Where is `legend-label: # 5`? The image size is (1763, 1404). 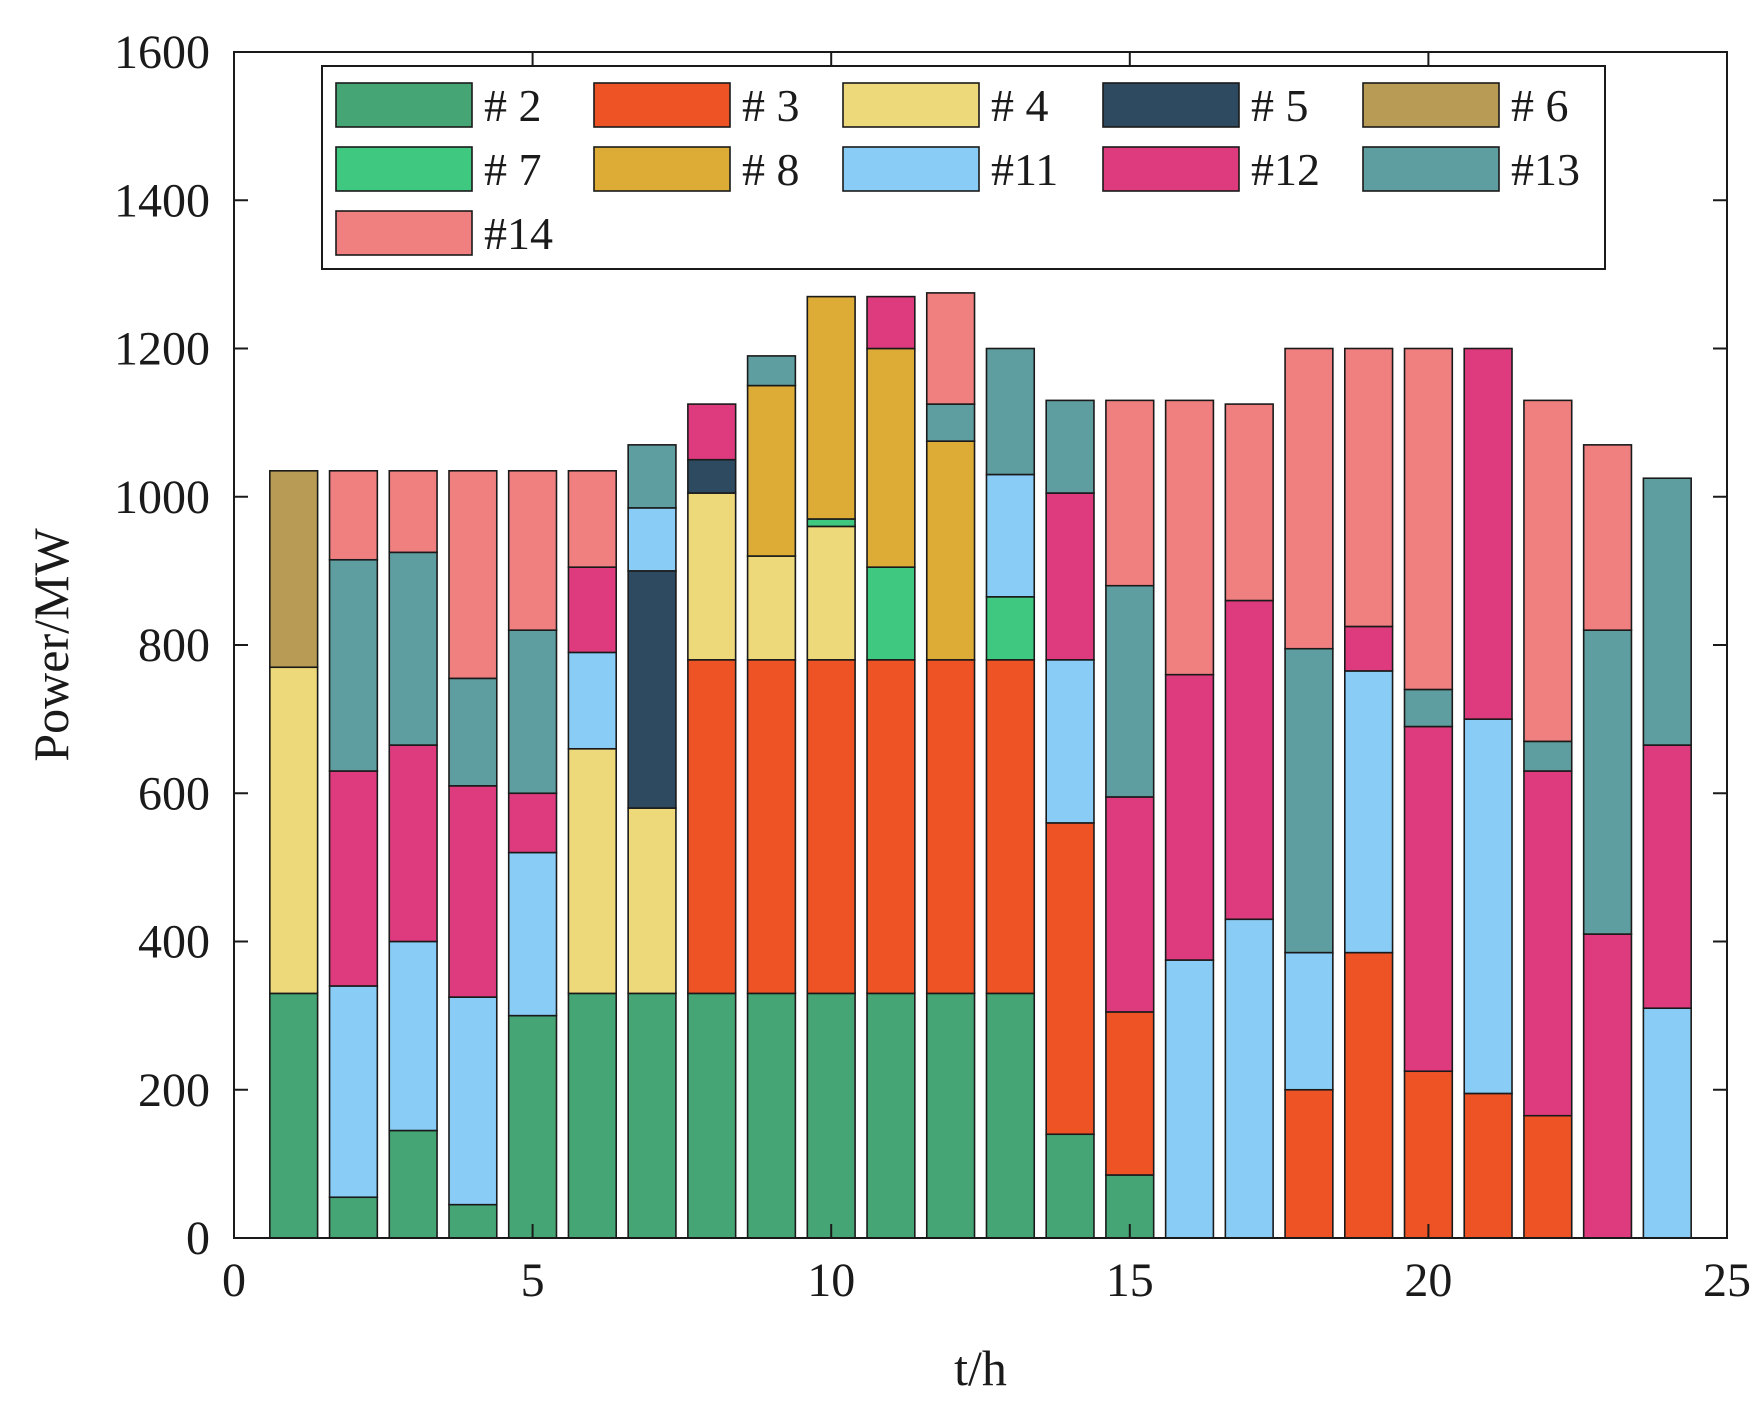
legend-label: # 5 is located at coordinates (1280, 105).